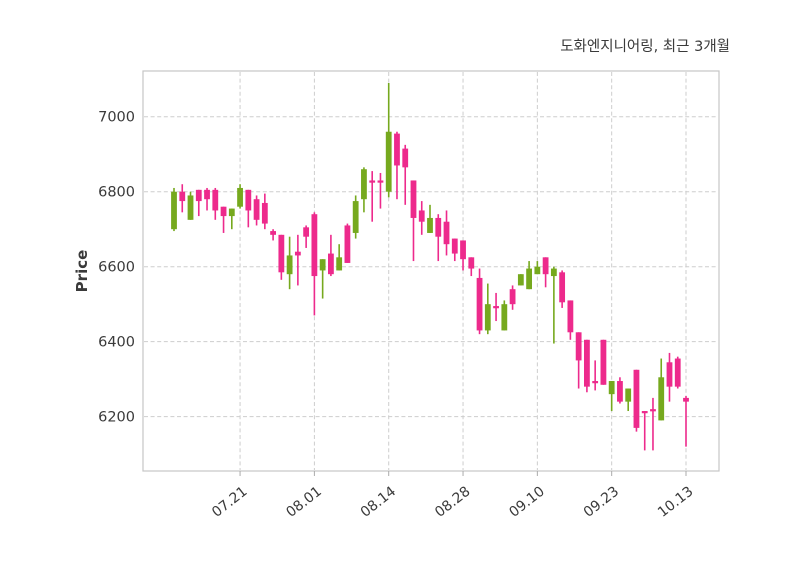  Describe the element at coordinates (116, 268) in the screenshot. I see `y-tick-label: 6600` at that location.